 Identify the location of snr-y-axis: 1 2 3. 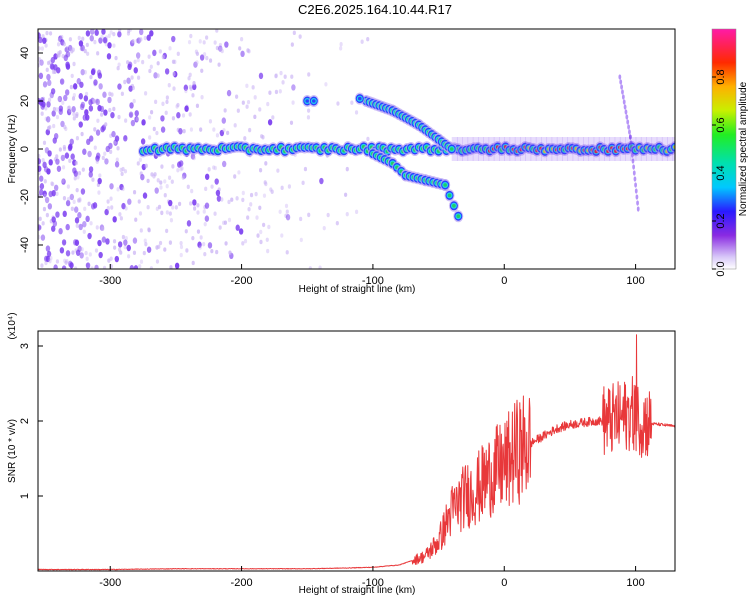
(31, 421).